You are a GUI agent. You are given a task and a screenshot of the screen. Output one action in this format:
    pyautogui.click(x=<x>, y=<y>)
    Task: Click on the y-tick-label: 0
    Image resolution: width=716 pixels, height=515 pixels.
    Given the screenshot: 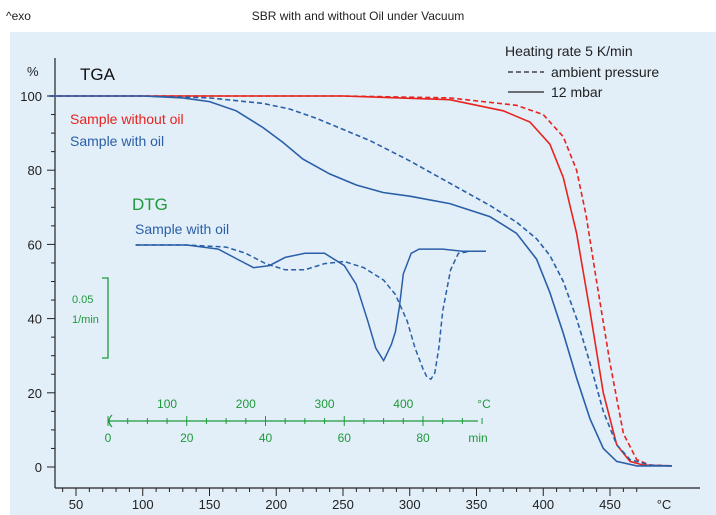 What is the action you would take?
    pyautogui.click(x=38, y=467)
    